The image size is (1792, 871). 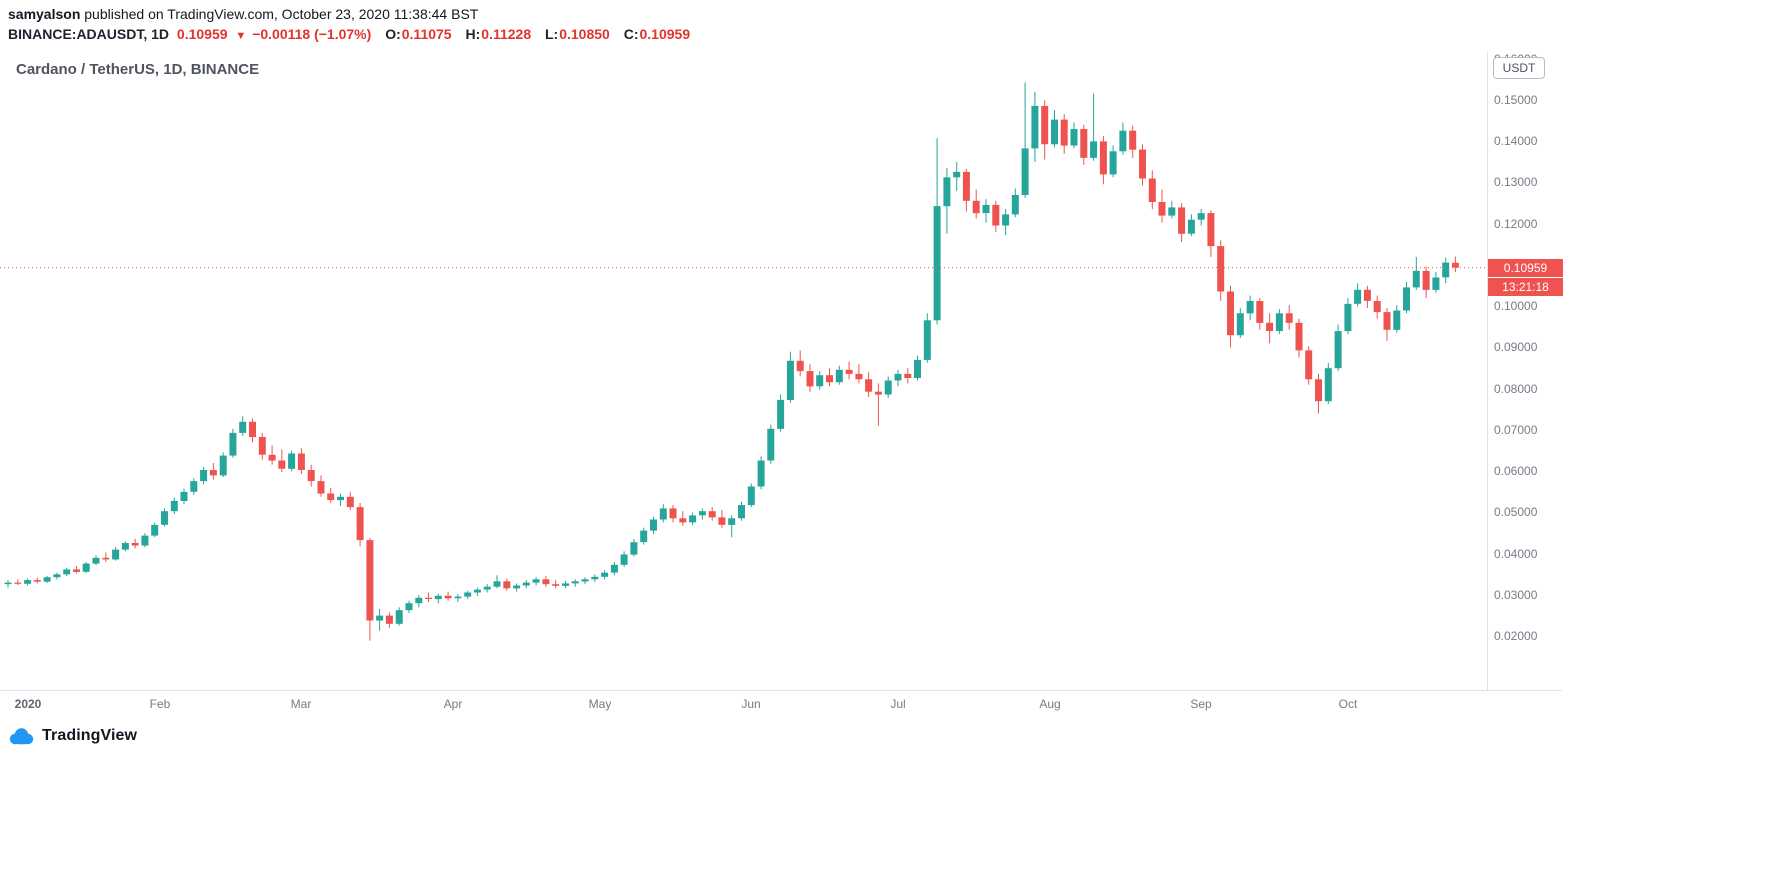 I want to click on countdown-badge: 13:21:18, so click(x=1525, y=287).